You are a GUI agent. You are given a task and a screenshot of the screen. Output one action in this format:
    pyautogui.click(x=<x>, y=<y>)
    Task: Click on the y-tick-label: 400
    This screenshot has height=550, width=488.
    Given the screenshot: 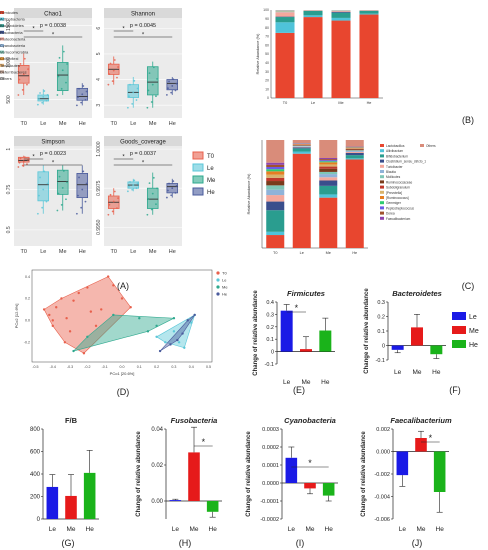 What is the action you would take?
    pyautogui.click(x=35, y=475)
    